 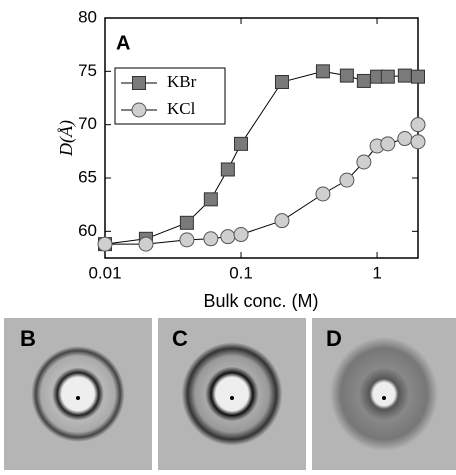 What do you see at coordinates (87, 176) in the screenshot?
I see `y-tick-label: 65` at bounding box center [87, 176].